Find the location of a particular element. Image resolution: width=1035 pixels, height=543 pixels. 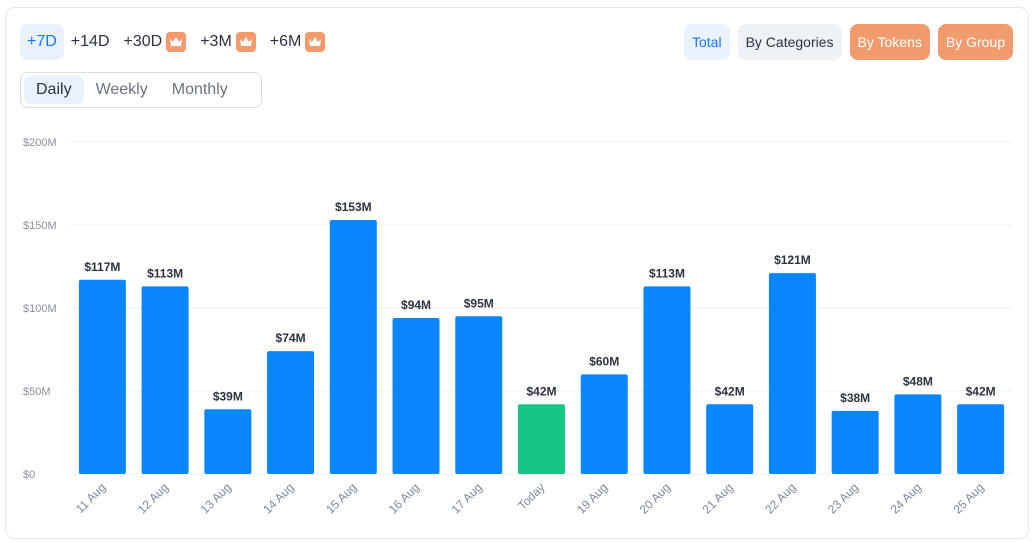

view-label: By Categories is located at coordinates (789, 42).